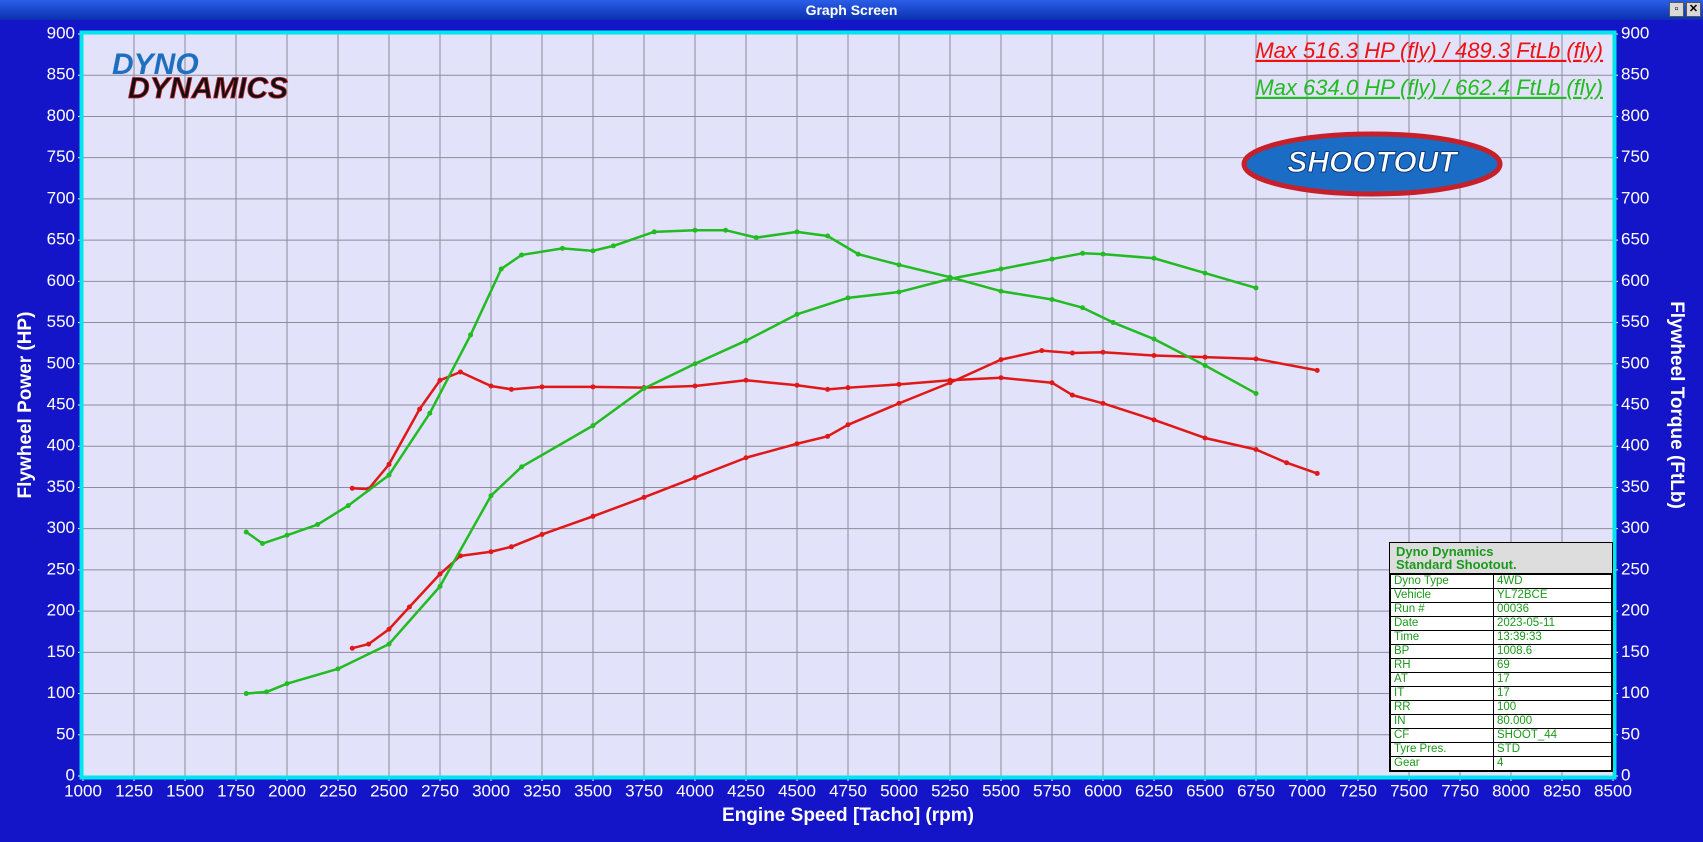  I want to click on x-tick-label: 8000, so click(1511, 790).